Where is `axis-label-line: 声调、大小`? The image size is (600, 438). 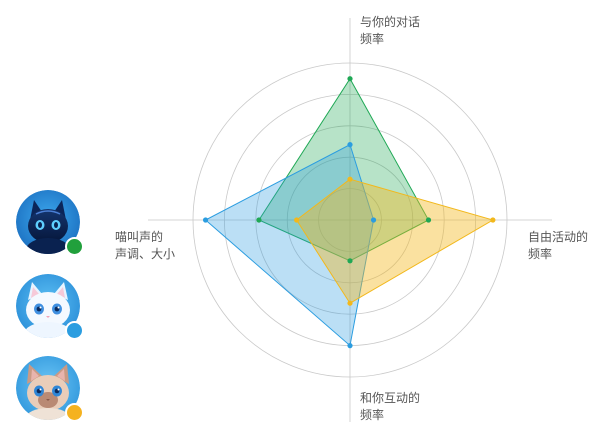
axis-label-line: 声调、大小 is located at coordinates (145, 254).